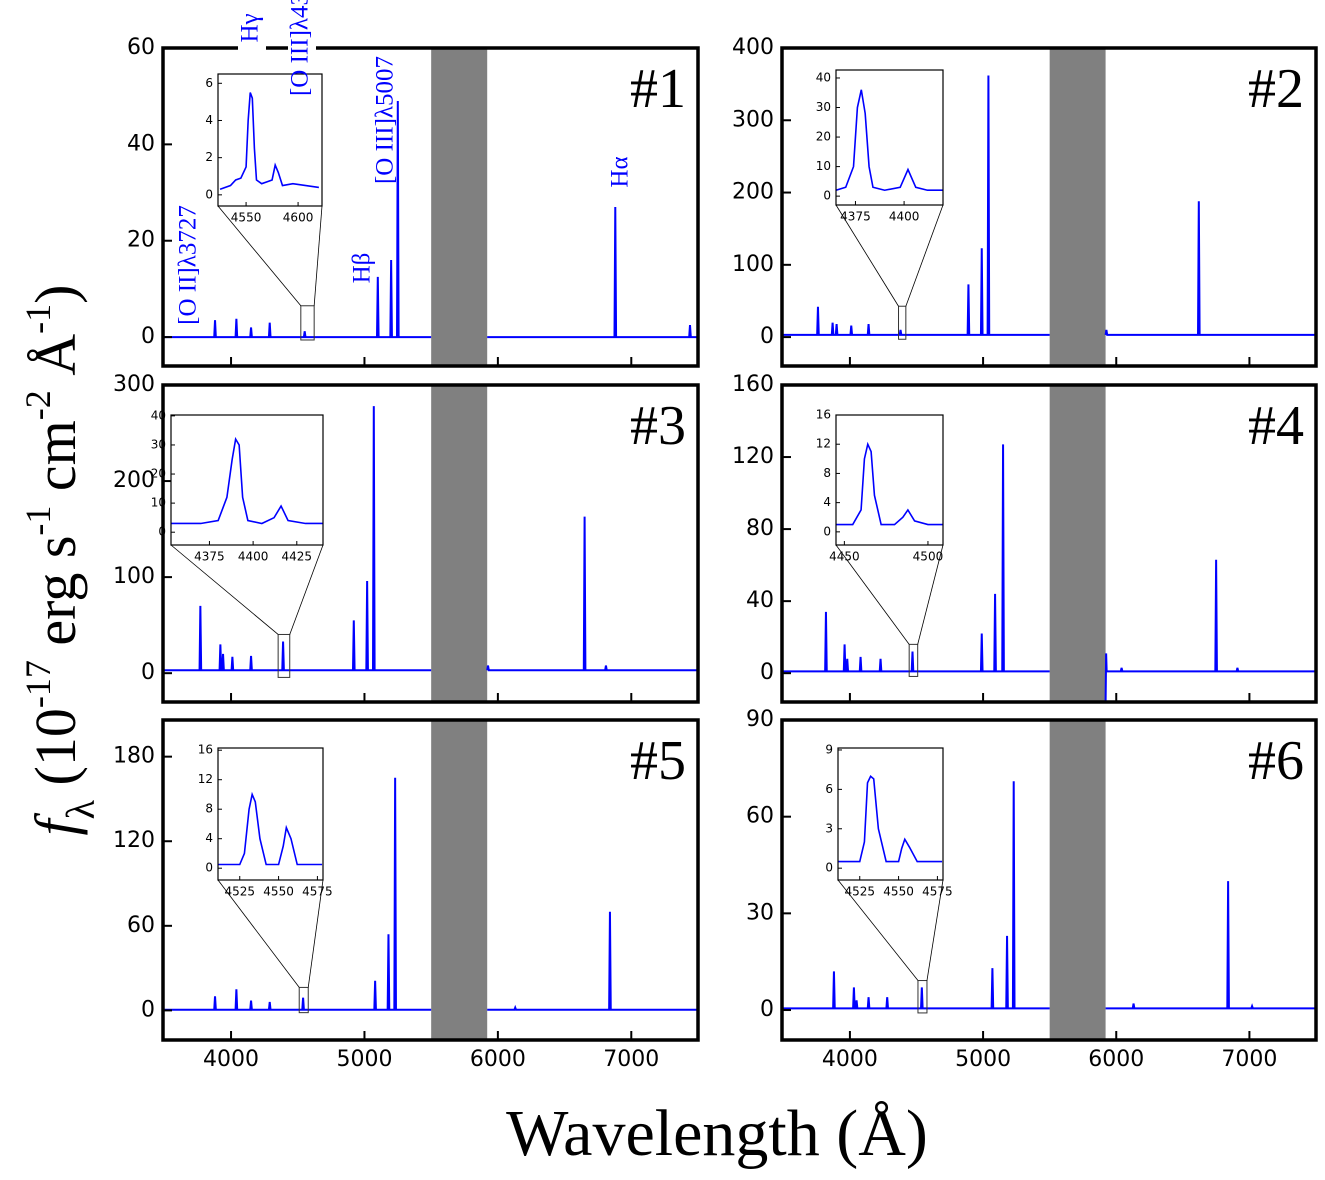 This screenshot has width=1325, height=1180. I want to click on y-label-part: -17, so click(38, 684).